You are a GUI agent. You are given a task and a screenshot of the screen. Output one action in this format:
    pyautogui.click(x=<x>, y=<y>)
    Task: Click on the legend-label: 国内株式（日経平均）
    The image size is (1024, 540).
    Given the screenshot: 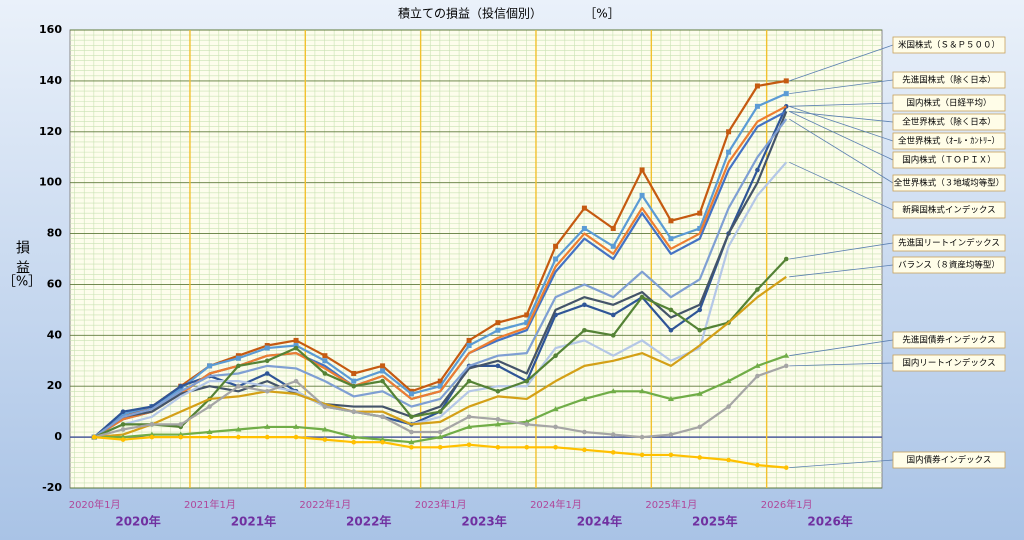 What is the action you would take?
    pyautogui.click(x=948, y=103)
    